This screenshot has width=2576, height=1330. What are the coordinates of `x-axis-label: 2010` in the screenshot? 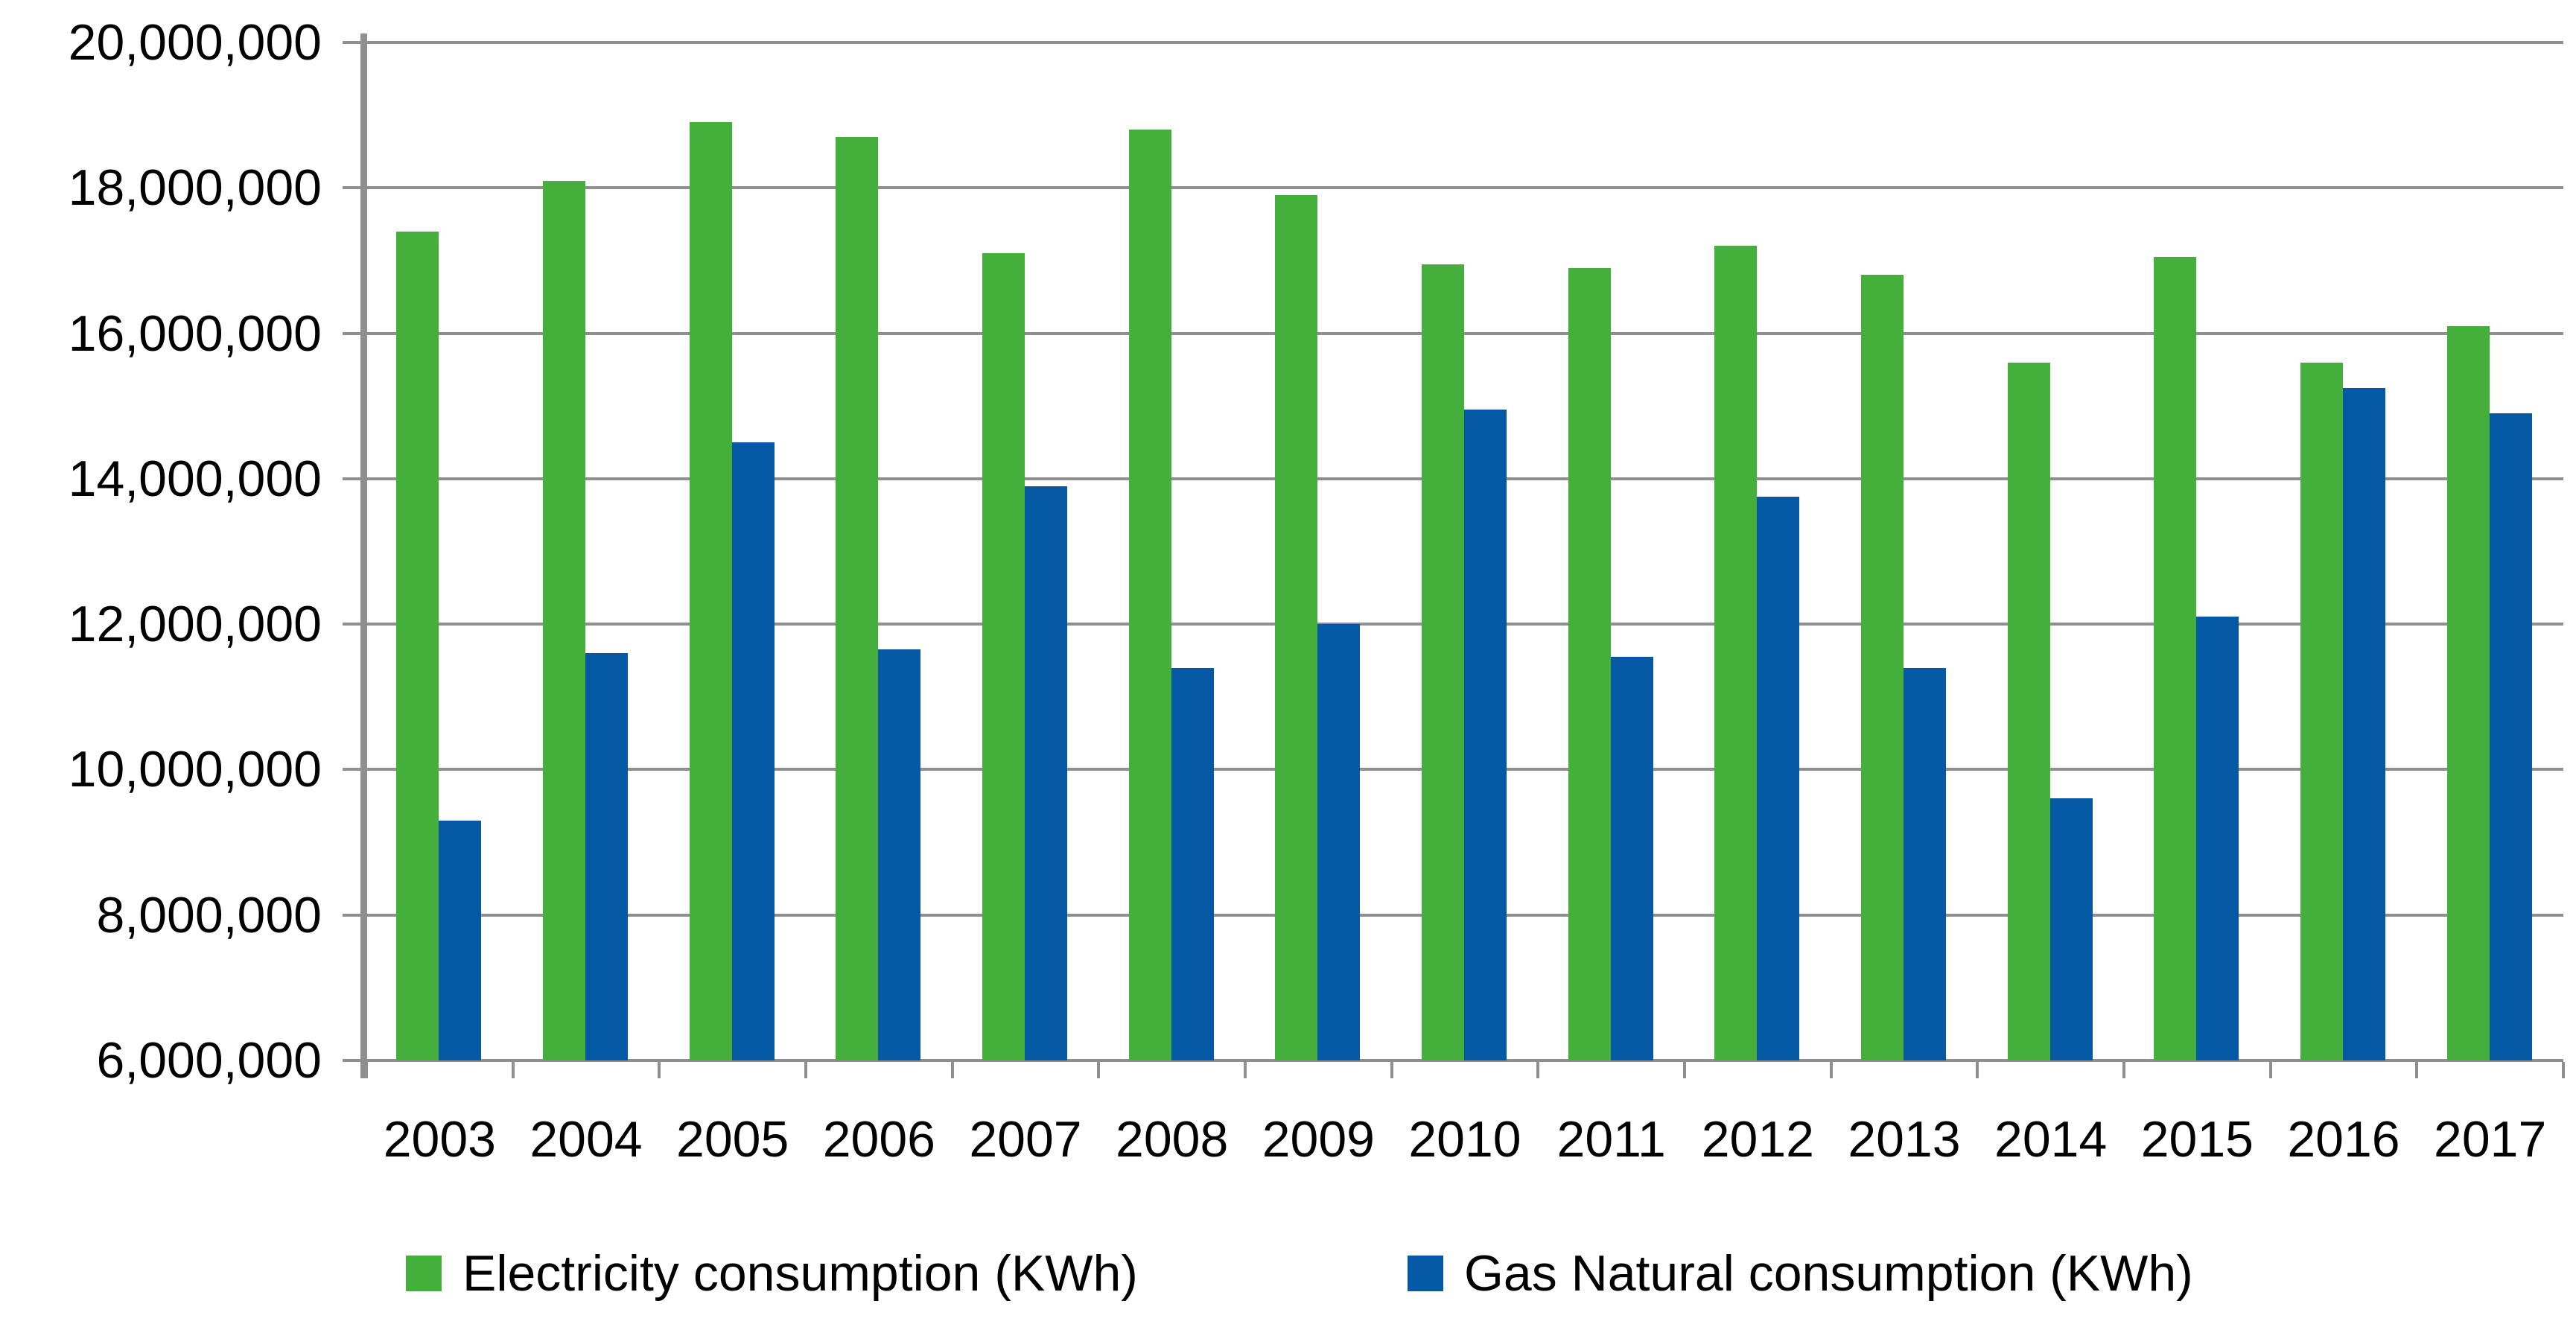 It's located at (1464, 1139).